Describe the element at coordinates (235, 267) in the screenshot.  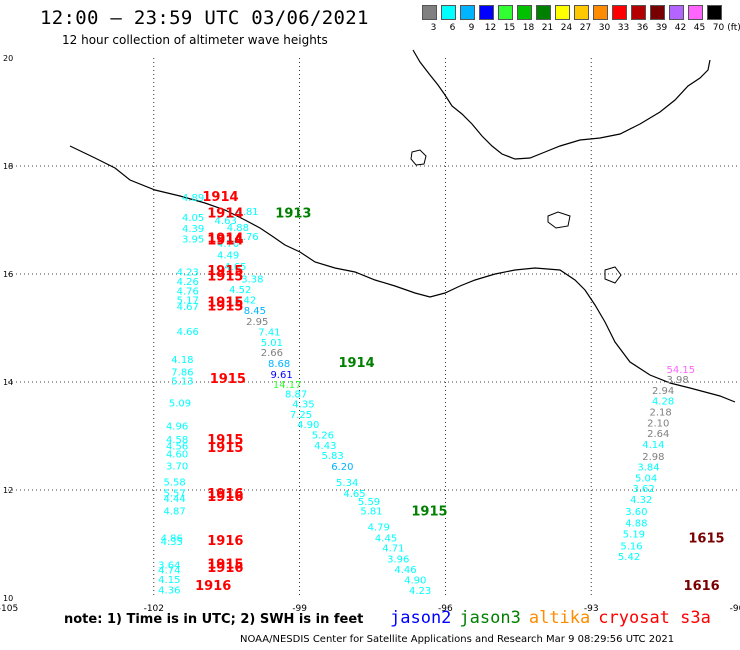
I see `wave-height-value: 4.65` at that location.